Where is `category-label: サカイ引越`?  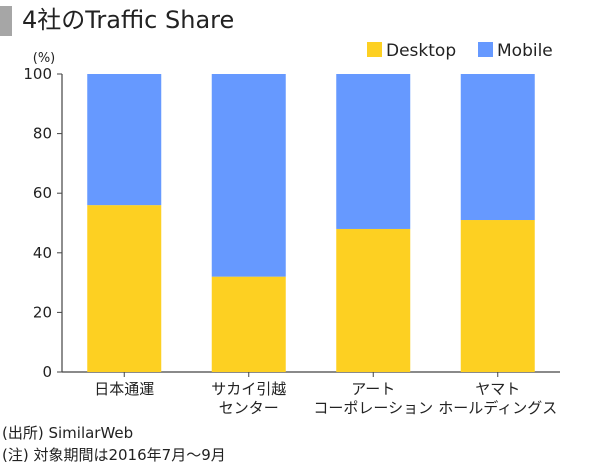 category-label: サカイ引越 is located at coordinates (248, 389).